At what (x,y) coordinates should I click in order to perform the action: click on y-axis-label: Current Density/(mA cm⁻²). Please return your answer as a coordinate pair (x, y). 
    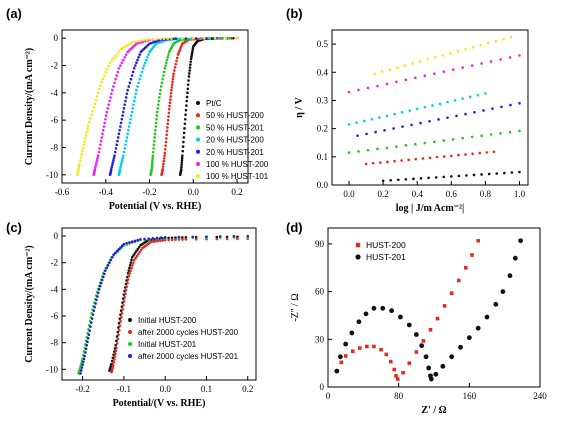
    Looking at the image, I should click on (29, 304).